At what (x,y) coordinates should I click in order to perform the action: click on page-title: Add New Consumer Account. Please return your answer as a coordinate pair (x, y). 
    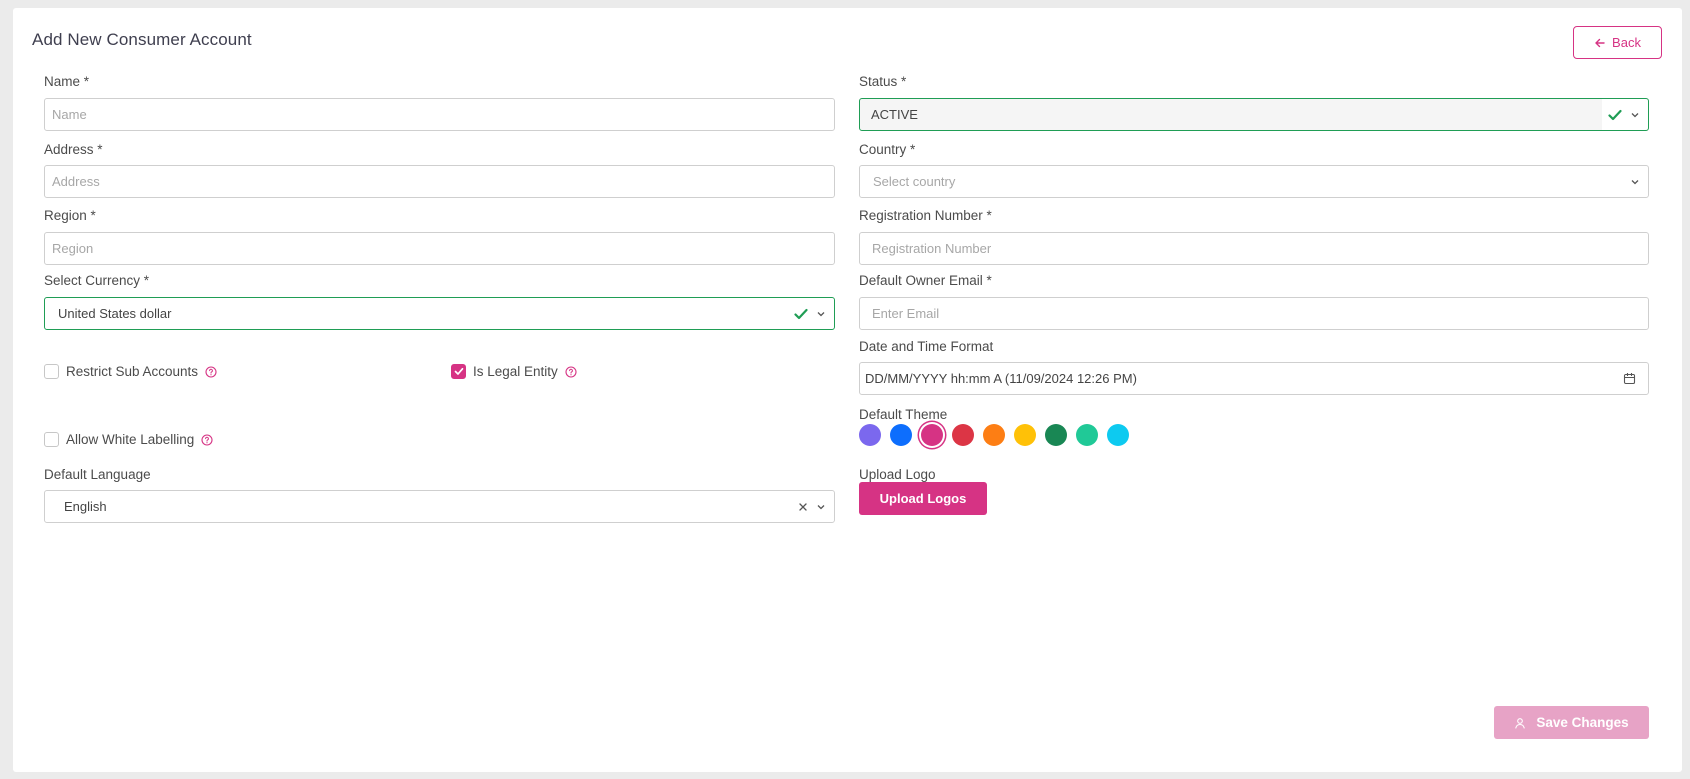
    Looking at the image, I should click on (142, 39).